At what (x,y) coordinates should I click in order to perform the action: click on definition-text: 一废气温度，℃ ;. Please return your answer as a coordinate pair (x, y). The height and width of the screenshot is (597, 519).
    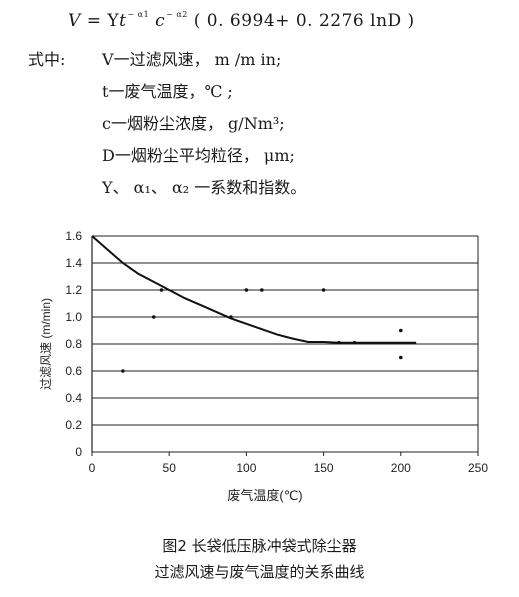
    Looking at the image, I should click on (170, 91).